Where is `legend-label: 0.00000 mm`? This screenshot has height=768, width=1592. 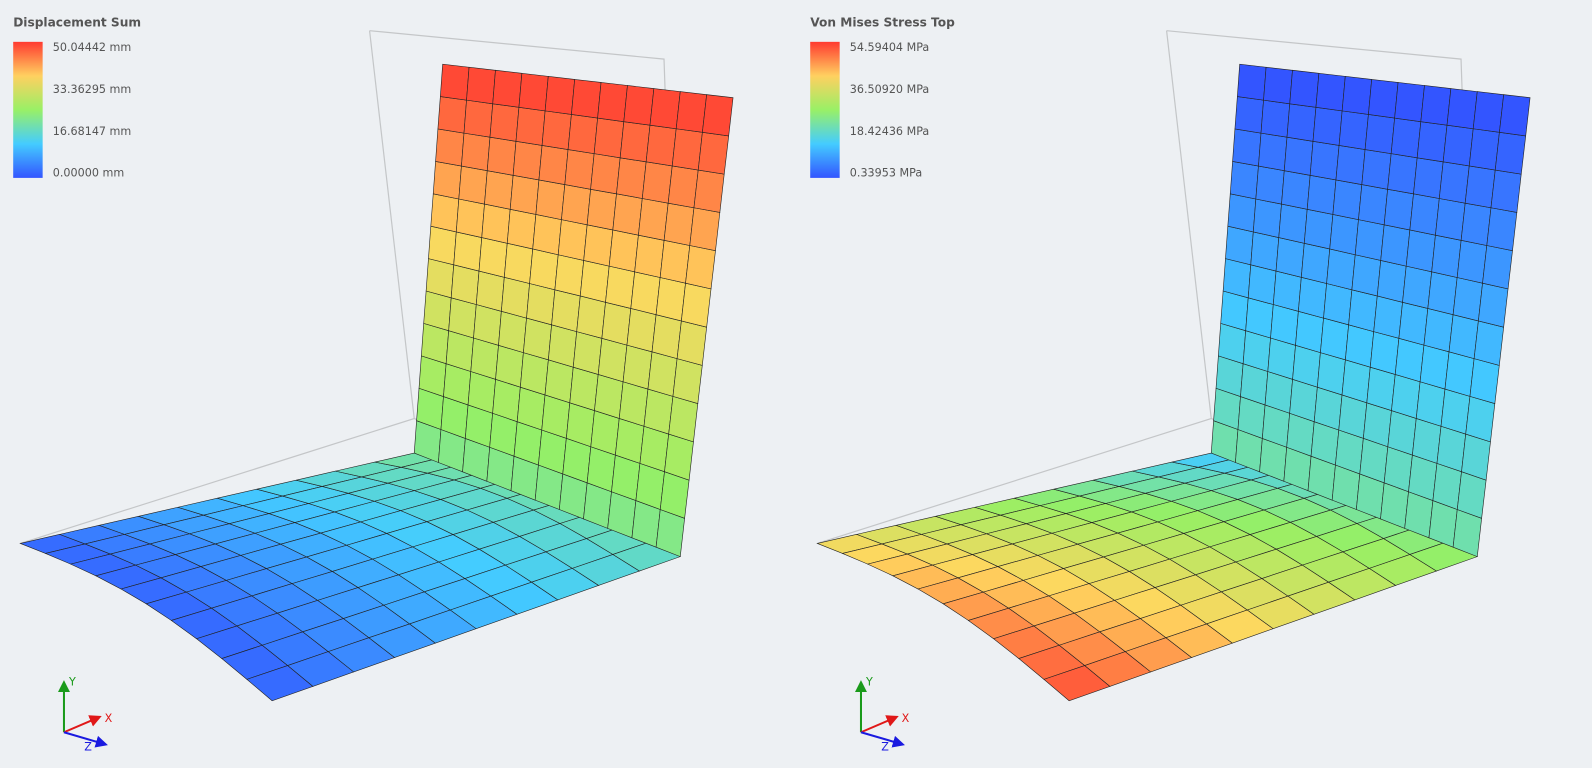
legend-label: 0.00000 mm is located at coordinates (88, 173).